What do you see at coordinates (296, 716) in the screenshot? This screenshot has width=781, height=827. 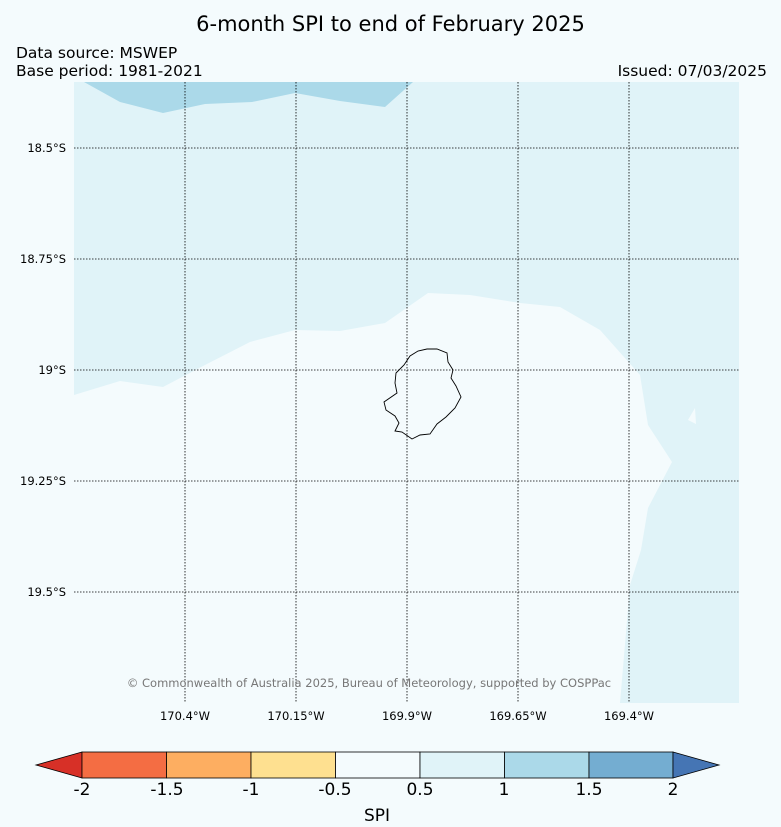 I see `lon-label-170.15: 170.15°W` at bounding box center [296, 716].